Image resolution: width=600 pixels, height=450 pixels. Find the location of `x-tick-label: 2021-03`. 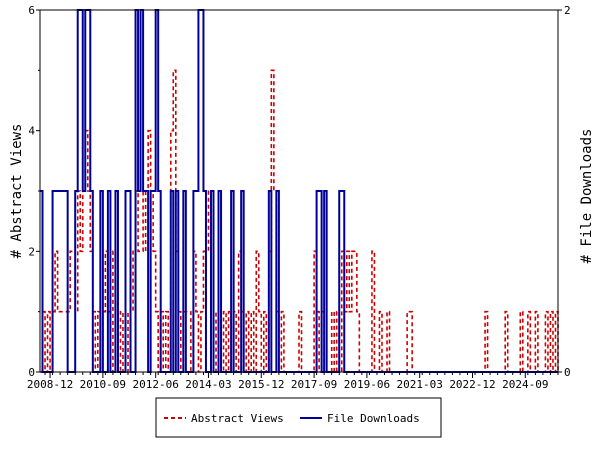

x-tick-label: 2021-03 is located at coordinates (420, 384).